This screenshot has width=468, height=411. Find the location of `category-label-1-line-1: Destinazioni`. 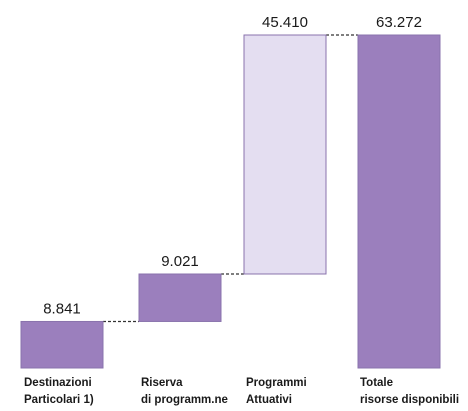

category-label-1-line-1: Destinazioni is located at coordinates (58, 383).